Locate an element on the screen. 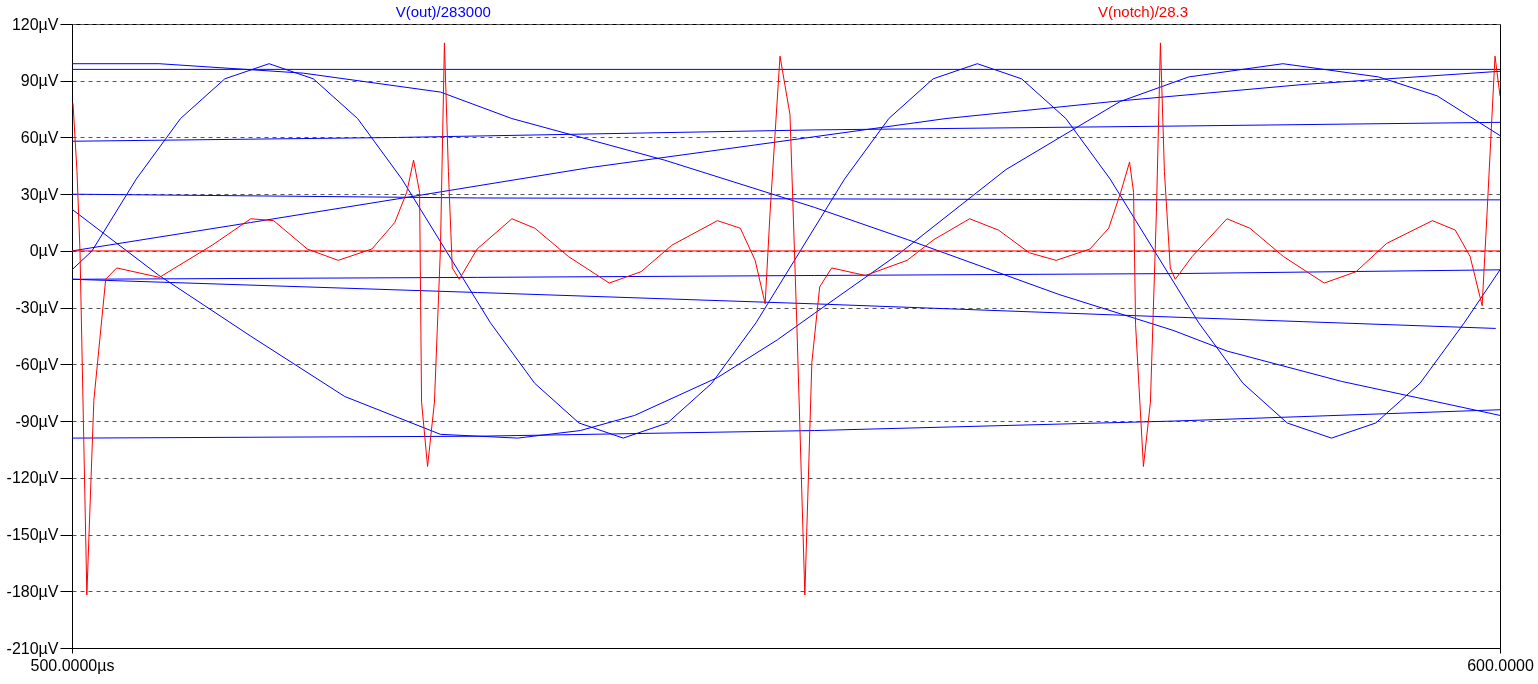 This screenshot has width=1538, height=684. x-tick-label: 500.0000µs is located at coordinates (72, 665).